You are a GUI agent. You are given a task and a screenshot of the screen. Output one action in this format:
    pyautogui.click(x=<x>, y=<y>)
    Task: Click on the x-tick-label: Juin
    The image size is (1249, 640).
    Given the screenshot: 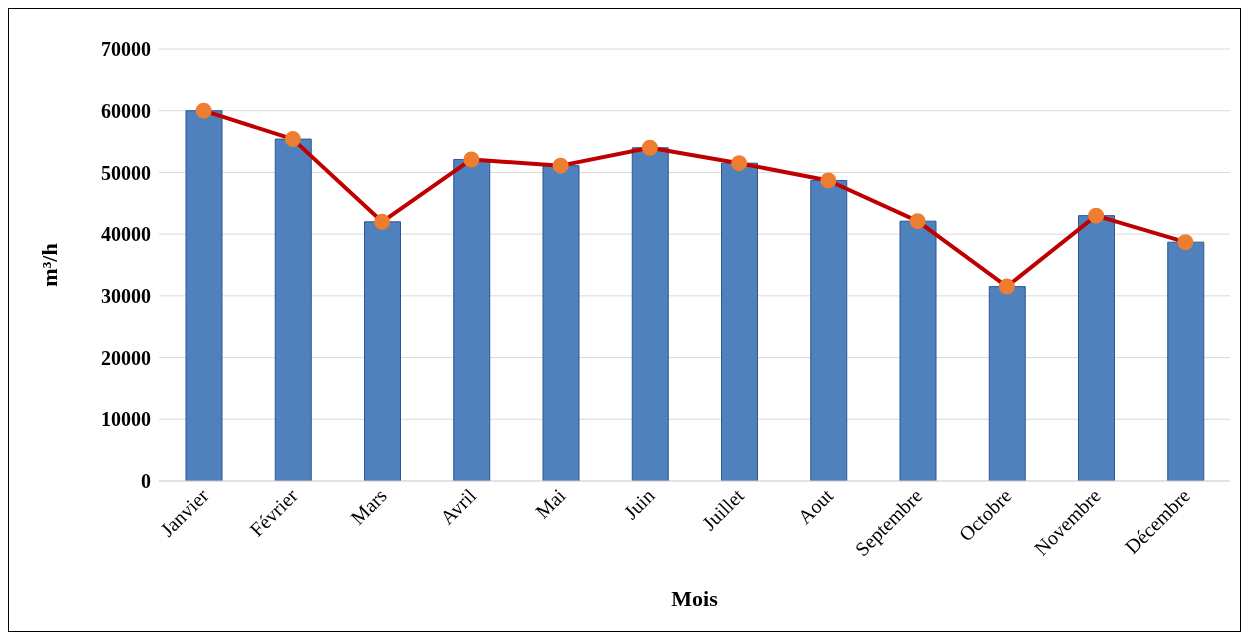 What is the action you would take?
    pyautogui.click(x=639, y=504)
    